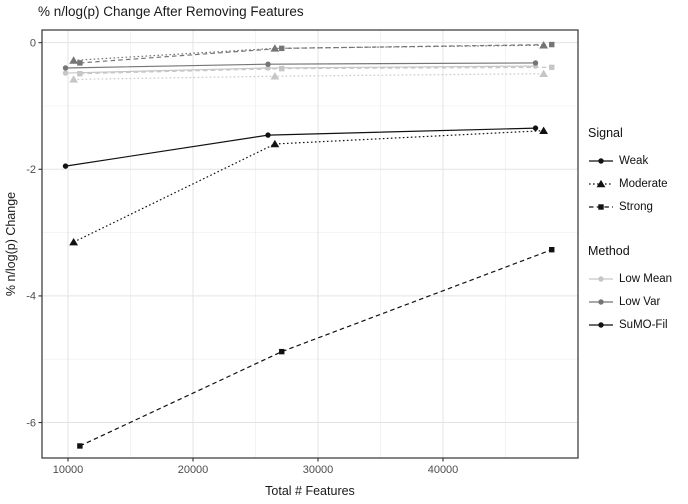  Describe the element at coordinates (310, 491) in the screenshot. I see `x-axis-title: Total # Features` at that location.